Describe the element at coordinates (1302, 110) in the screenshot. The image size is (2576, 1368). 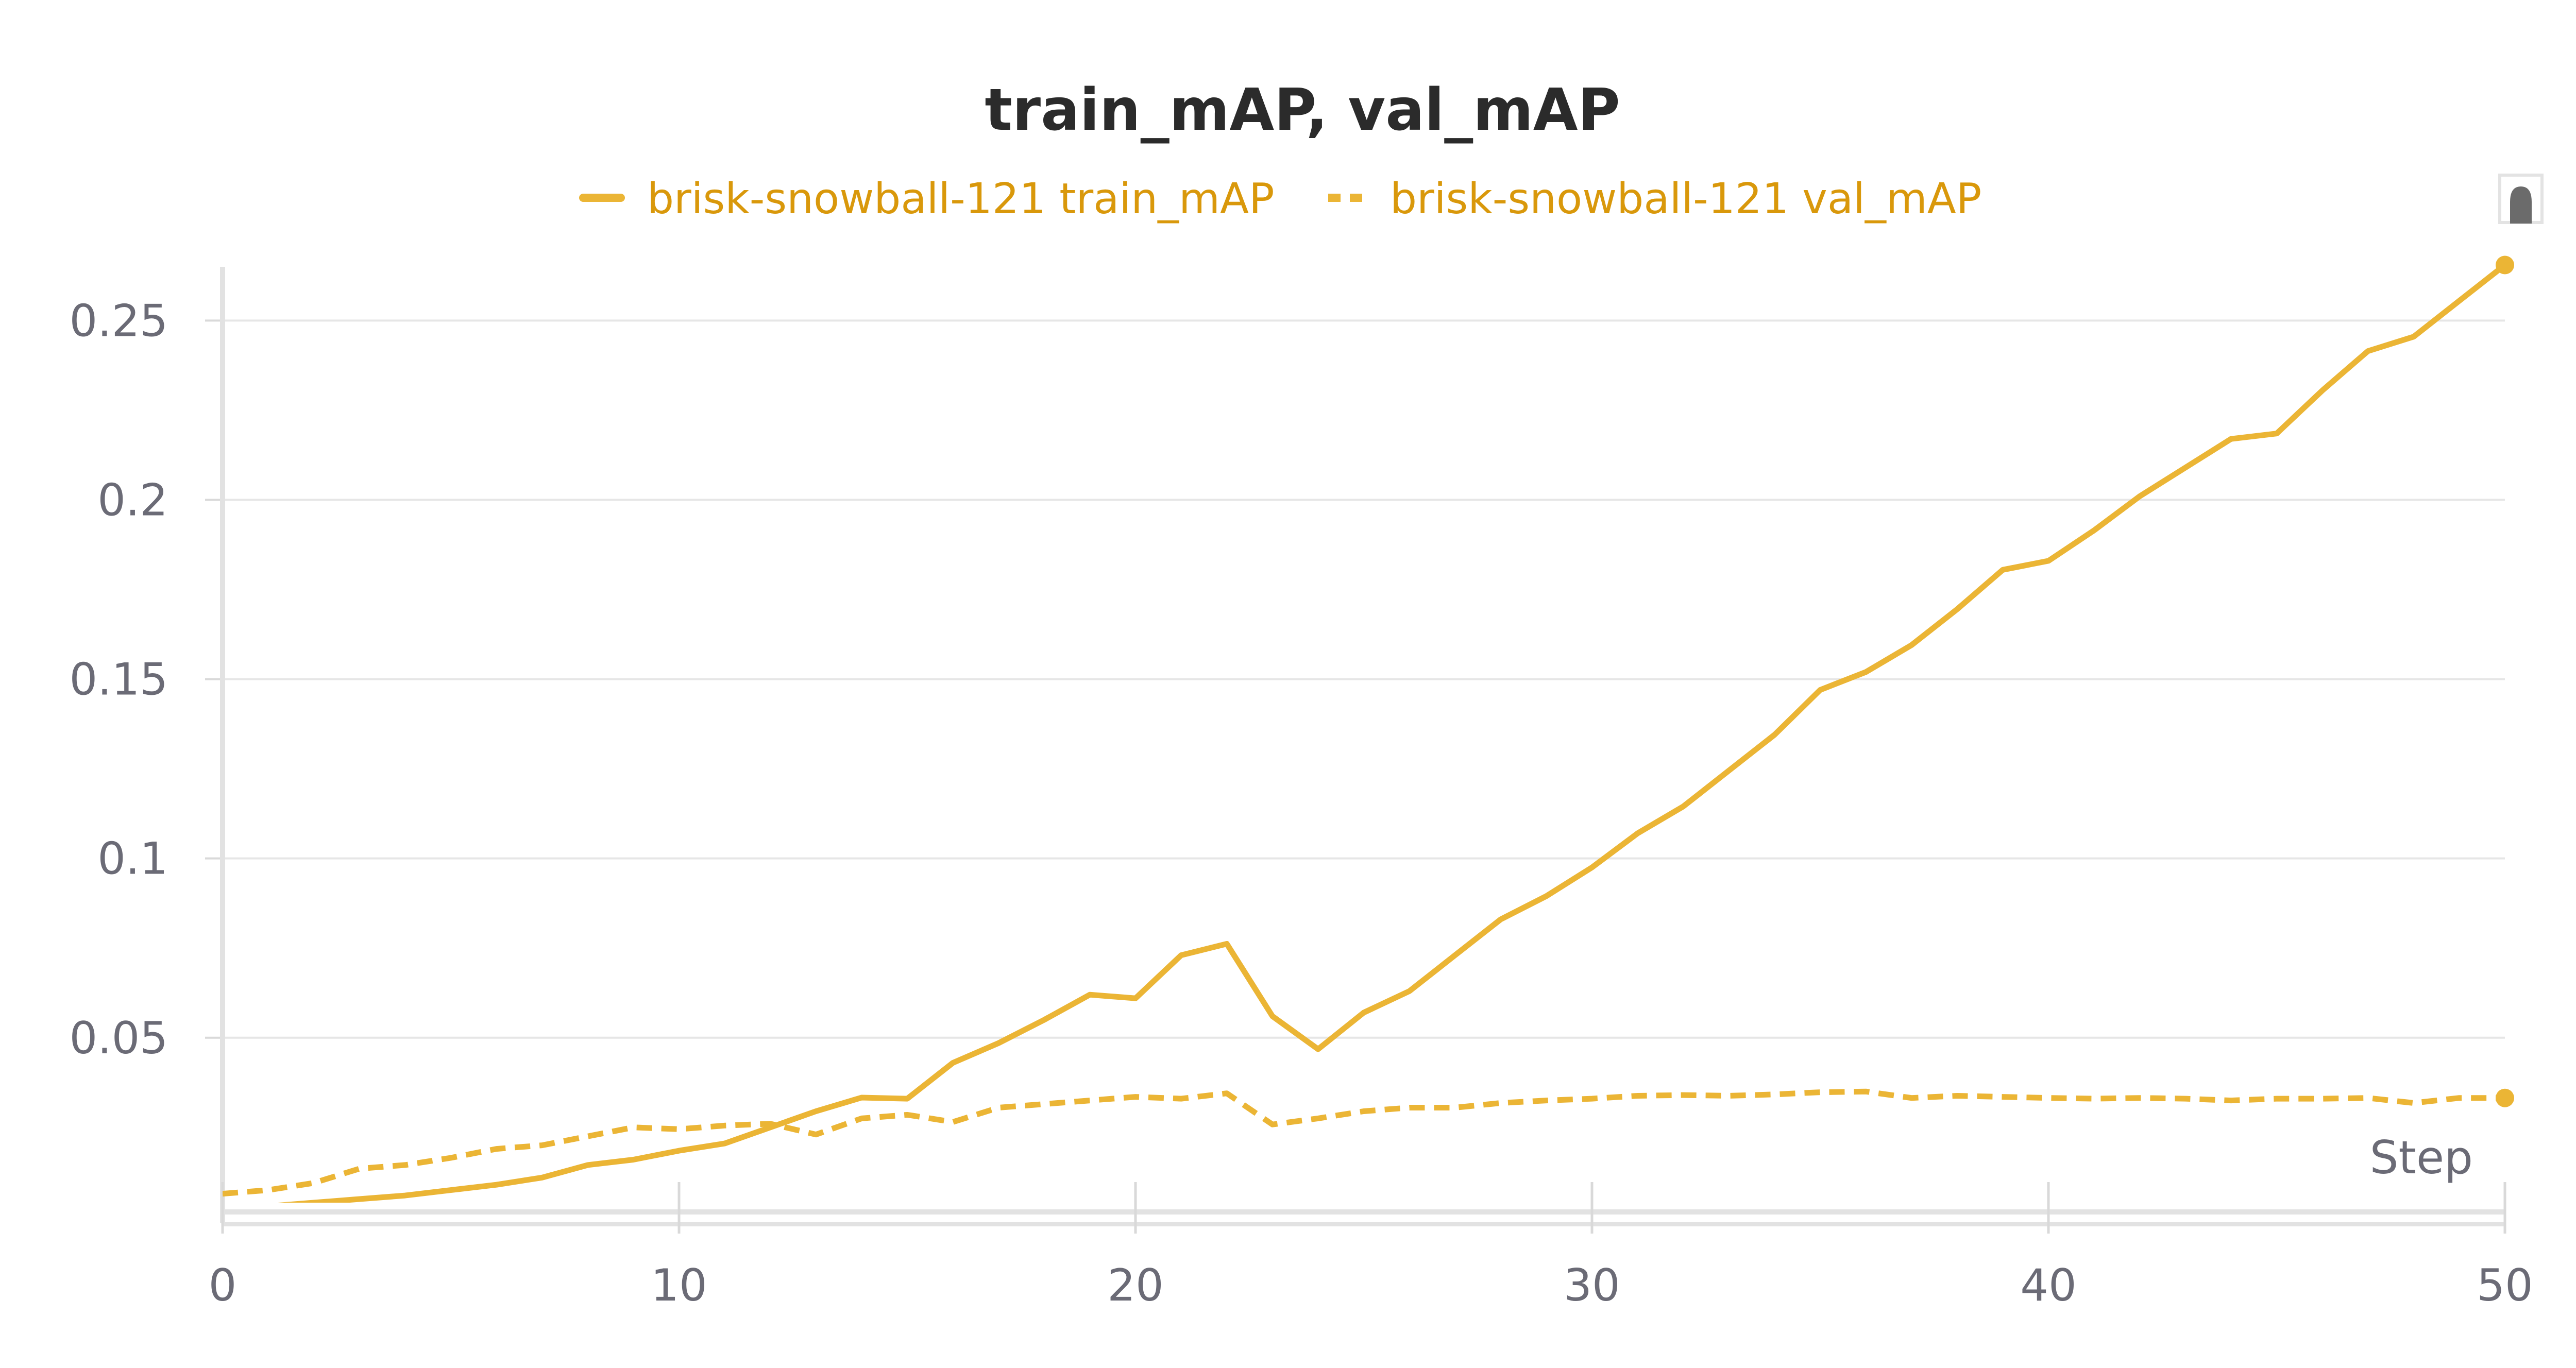
I see `chart-title: train_mAP, val_mAP` at that location.